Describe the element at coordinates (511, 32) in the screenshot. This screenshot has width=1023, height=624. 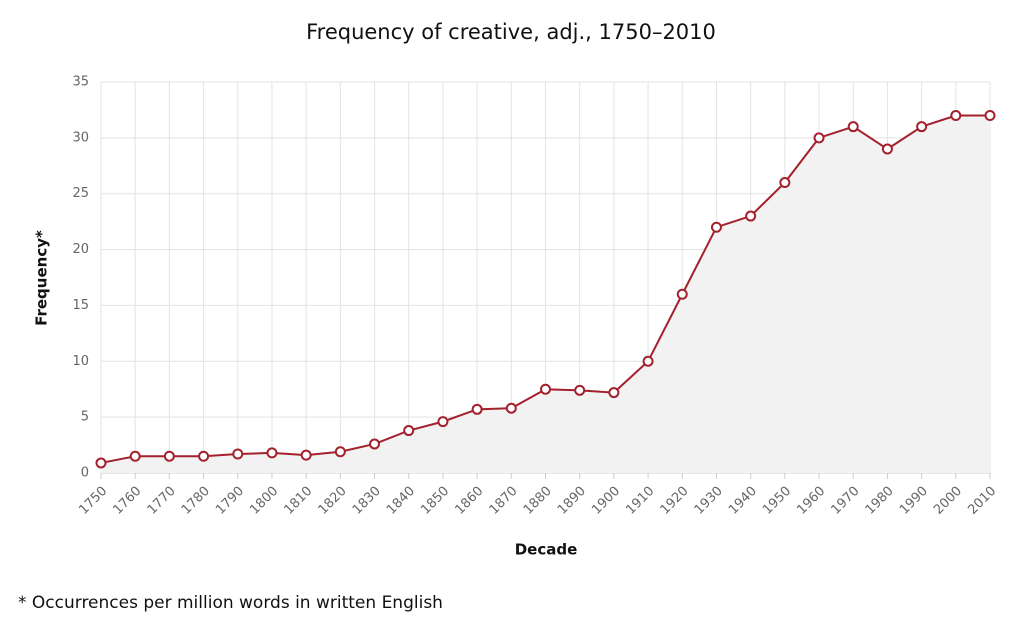
I see `chart-title: Frequency of creative, adj., 1750–2010` at that location.